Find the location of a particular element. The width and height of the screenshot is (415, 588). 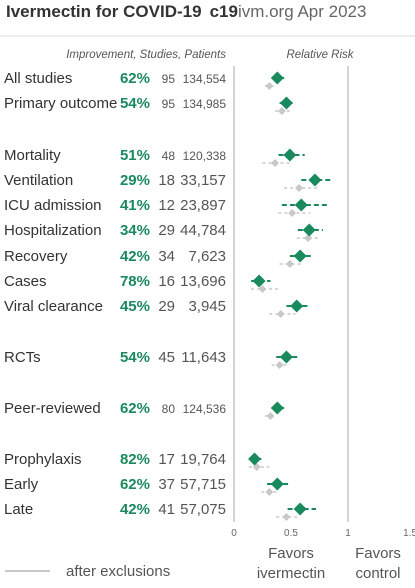

x-tick-label: 0.5 is located at coordinates (291, 533).